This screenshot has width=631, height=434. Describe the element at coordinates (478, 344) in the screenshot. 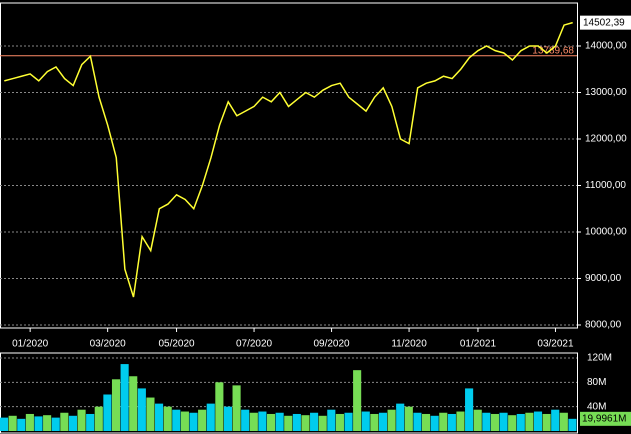

I see `x-tick-label: 01/2021` at that location.